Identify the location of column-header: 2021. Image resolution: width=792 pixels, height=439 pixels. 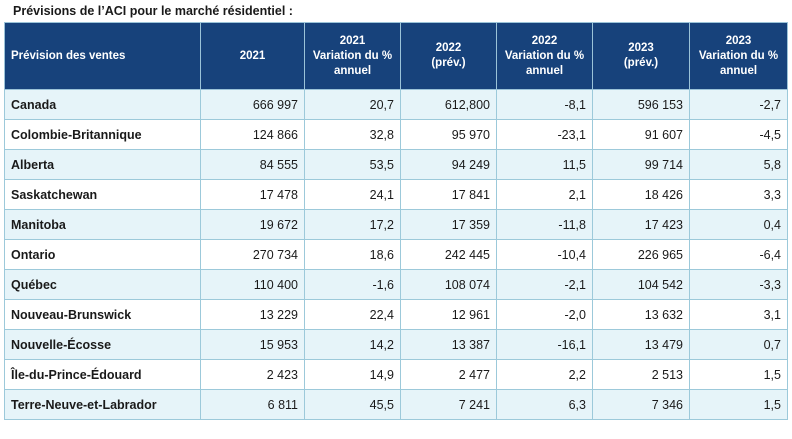
(252, 56).